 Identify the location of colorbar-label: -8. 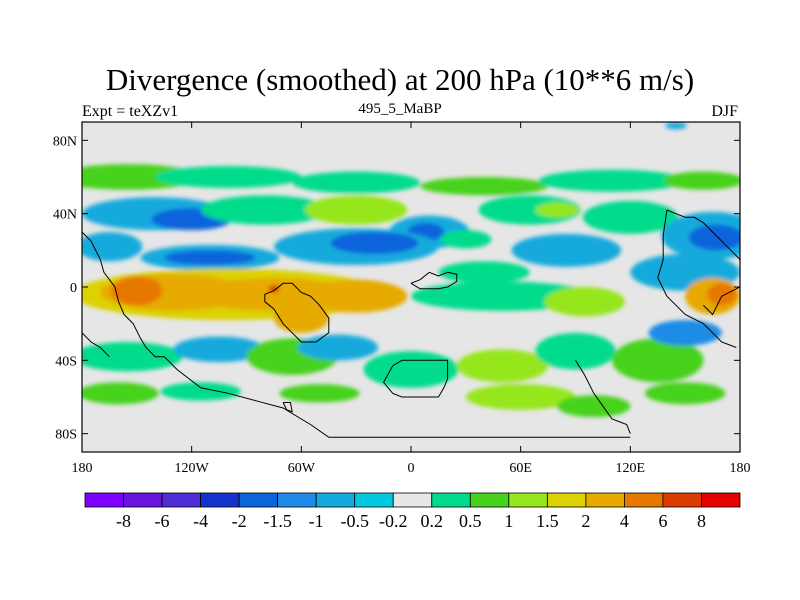
(123, 521).